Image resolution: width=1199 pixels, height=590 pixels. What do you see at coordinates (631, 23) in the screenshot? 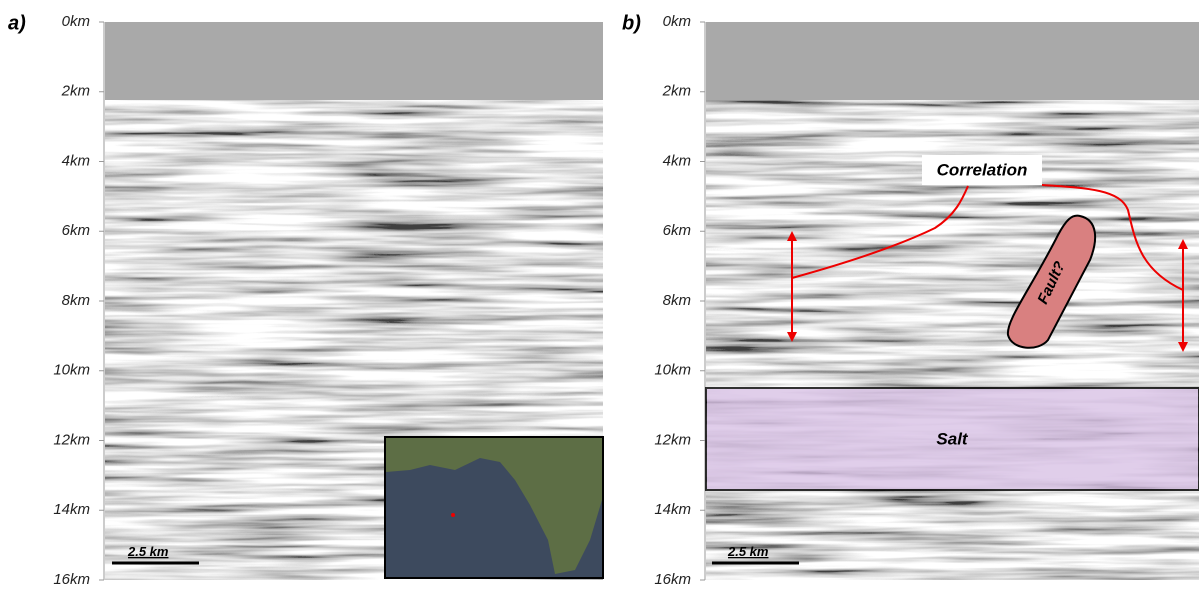
I see `panel-label: b)` at bounding box center [631, 23].